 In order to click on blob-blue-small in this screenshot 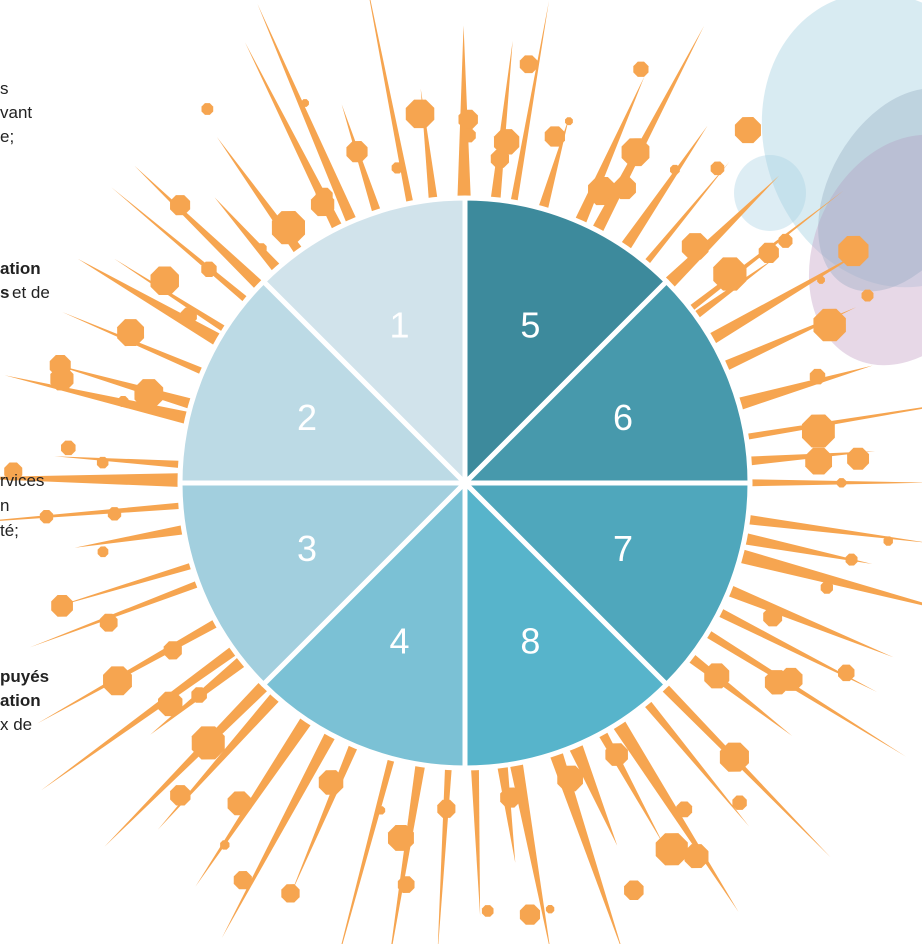, I will do `click(770, 193)`.